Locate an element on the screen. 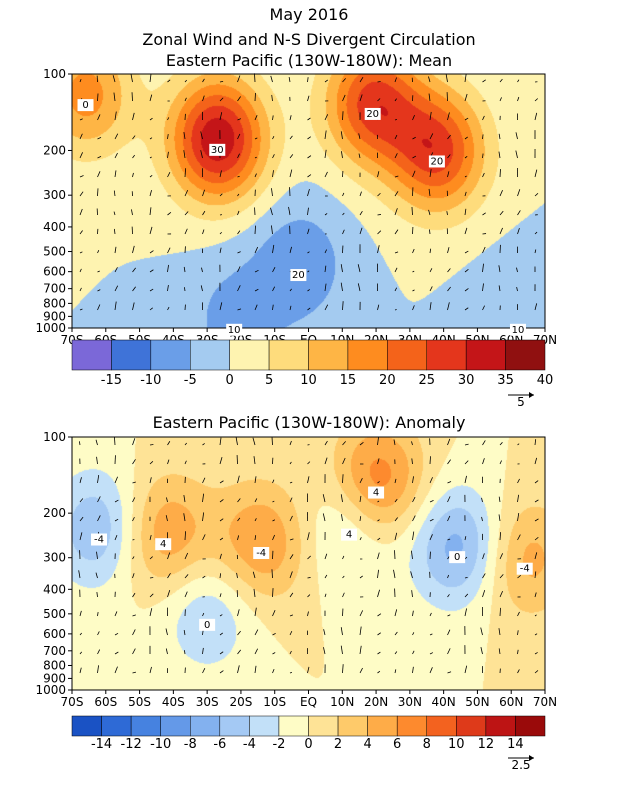 Image resolution: width=618 pixels, height=800 pixels. colorbar-label: 40 is located at coordinates (545, 380).